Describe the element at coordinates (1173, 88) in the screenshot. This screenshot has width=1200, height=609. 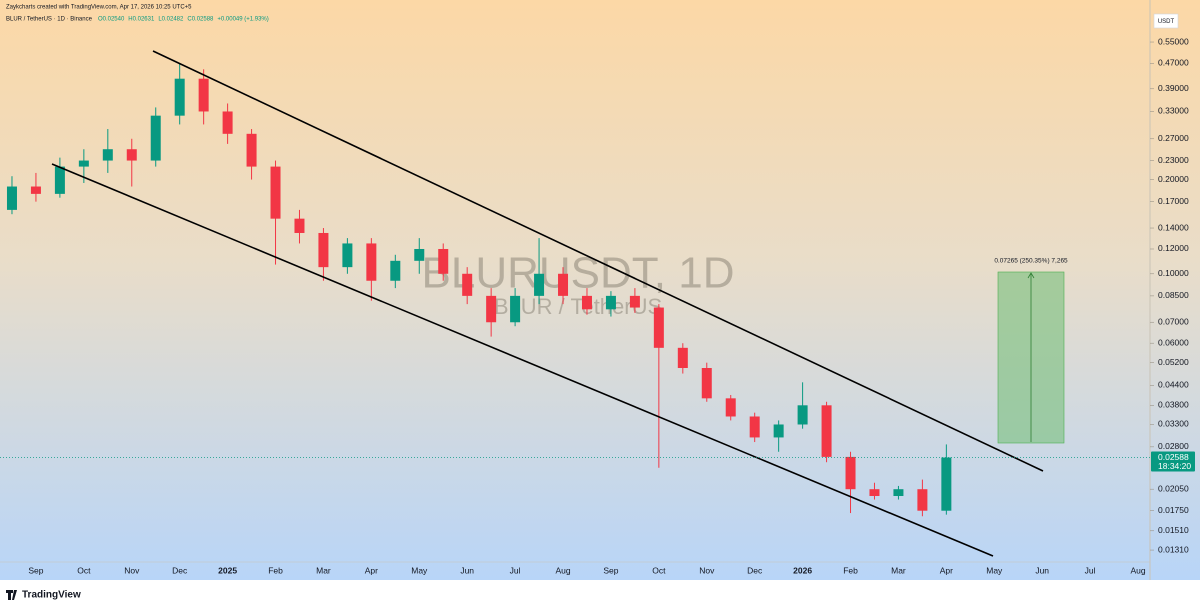
I see `y-tick-label: 0.39000` at that location.